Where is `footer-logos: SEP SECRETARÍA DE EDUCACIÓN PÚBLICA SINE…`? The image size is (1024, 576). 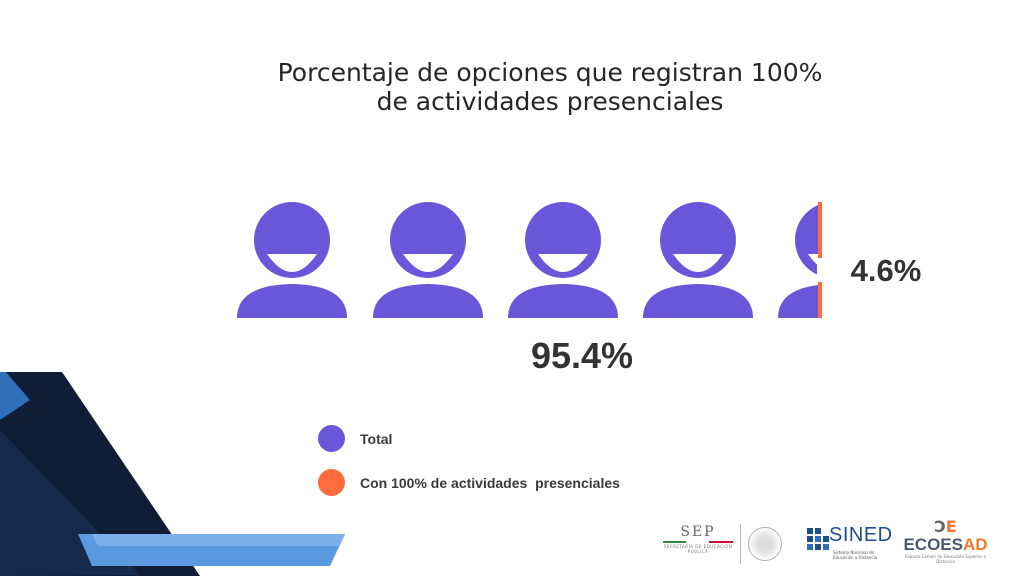 footer-logos: SEP SECRETARÍA DE EDUCACIÓN PÚBLICA SINE… is located at coordinates (832, 543).